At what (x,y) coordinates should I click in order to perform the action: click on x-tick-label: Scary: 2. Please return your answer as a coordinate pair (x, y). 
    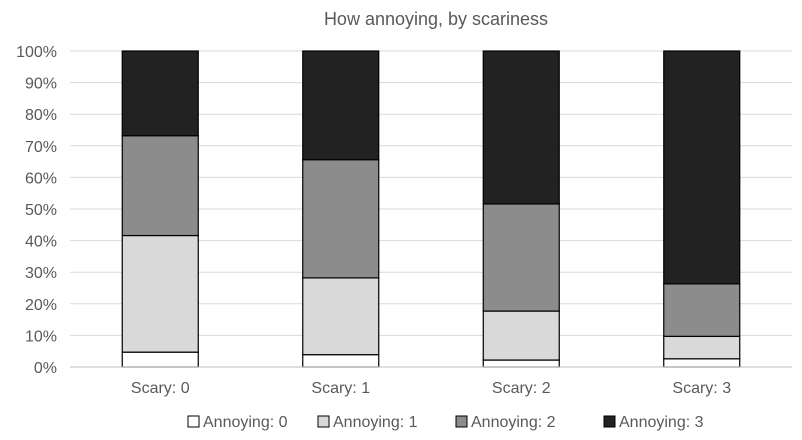
    Looking at the image, I should click on (521, 388).